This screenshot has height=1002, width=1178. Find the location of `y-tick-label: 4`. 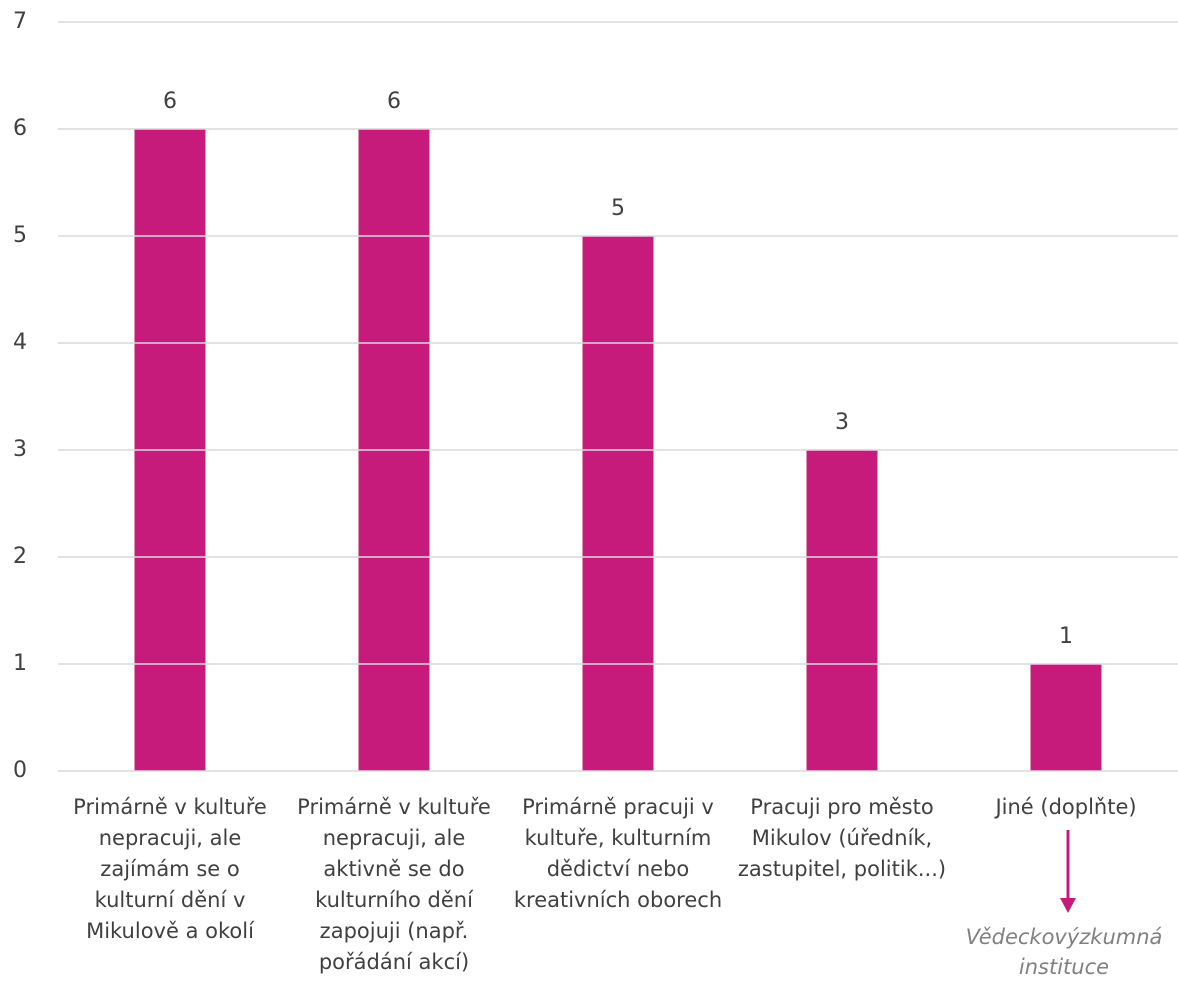

y-tick-label: 4 is located at coordinates (20, 342).